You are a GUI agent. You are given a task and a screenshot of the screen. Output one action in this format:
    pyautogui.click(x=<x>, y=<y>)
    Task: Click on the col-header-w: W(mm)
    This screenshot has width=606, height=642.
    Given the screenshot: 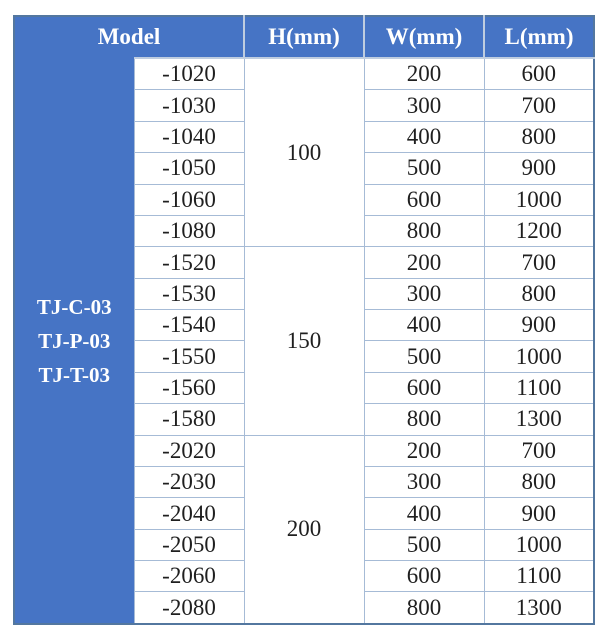 What is the action you would take?
    pyautogui.click(x=424, y=37)
    